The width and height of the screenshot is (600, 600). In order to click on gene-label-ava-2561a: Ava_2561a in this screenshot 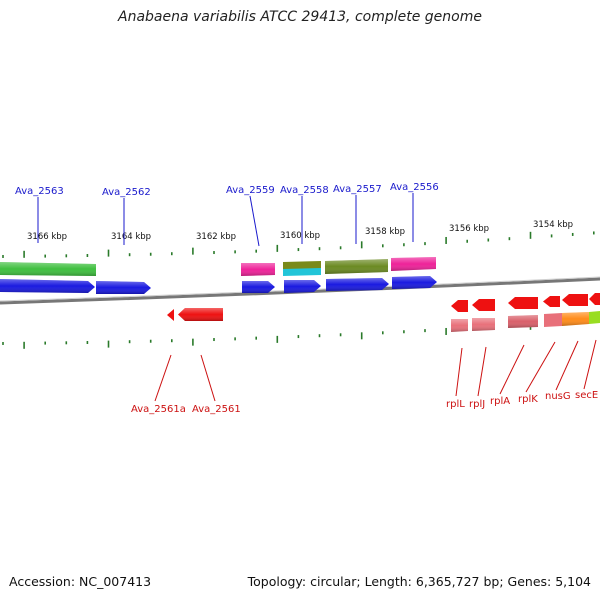, I will do `click(158, 409)`.